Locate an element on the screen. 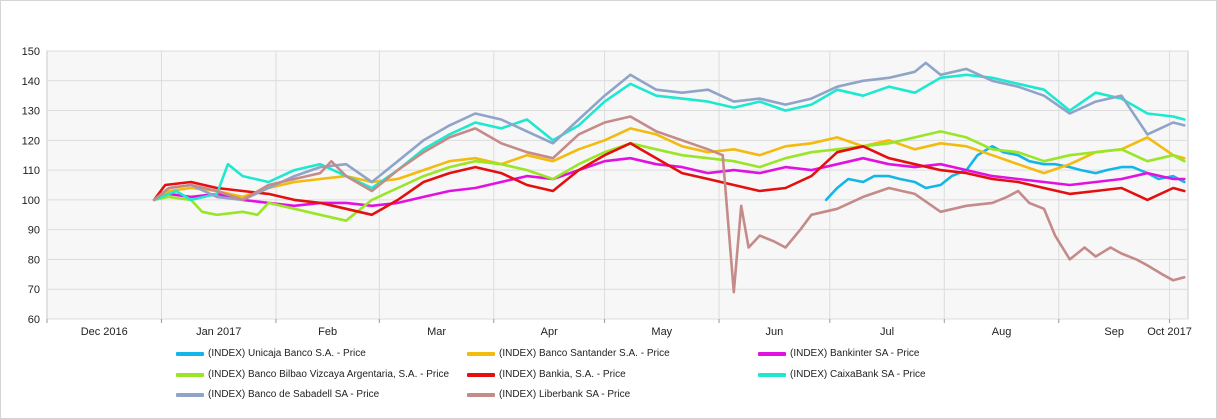 This screenshot has height=419, width=1217. legend-label: (INDEX) Bankia, S.A. - Price is located at coordinates (562, 374).